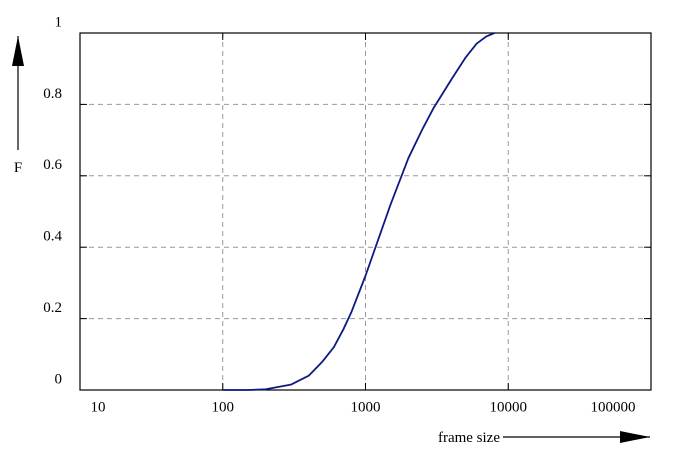  I want to click on y-axis-label: F, so click(18, 168).